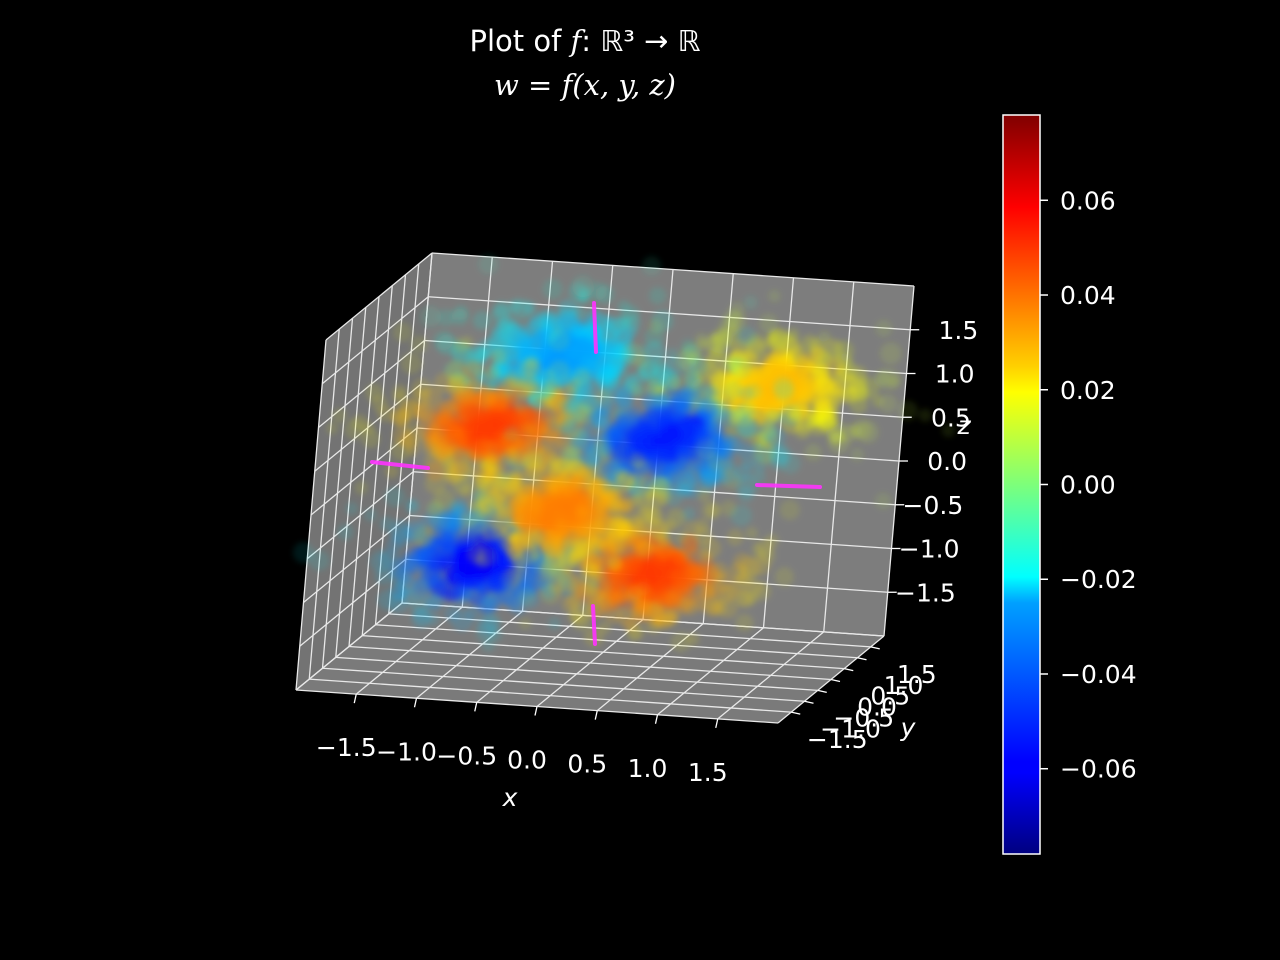 The height and width of the screenshot is (960, 1280). Describe the element at coordinates (466, 755) in the screenshot. I see `x-tick-label: −0.5` at that location.